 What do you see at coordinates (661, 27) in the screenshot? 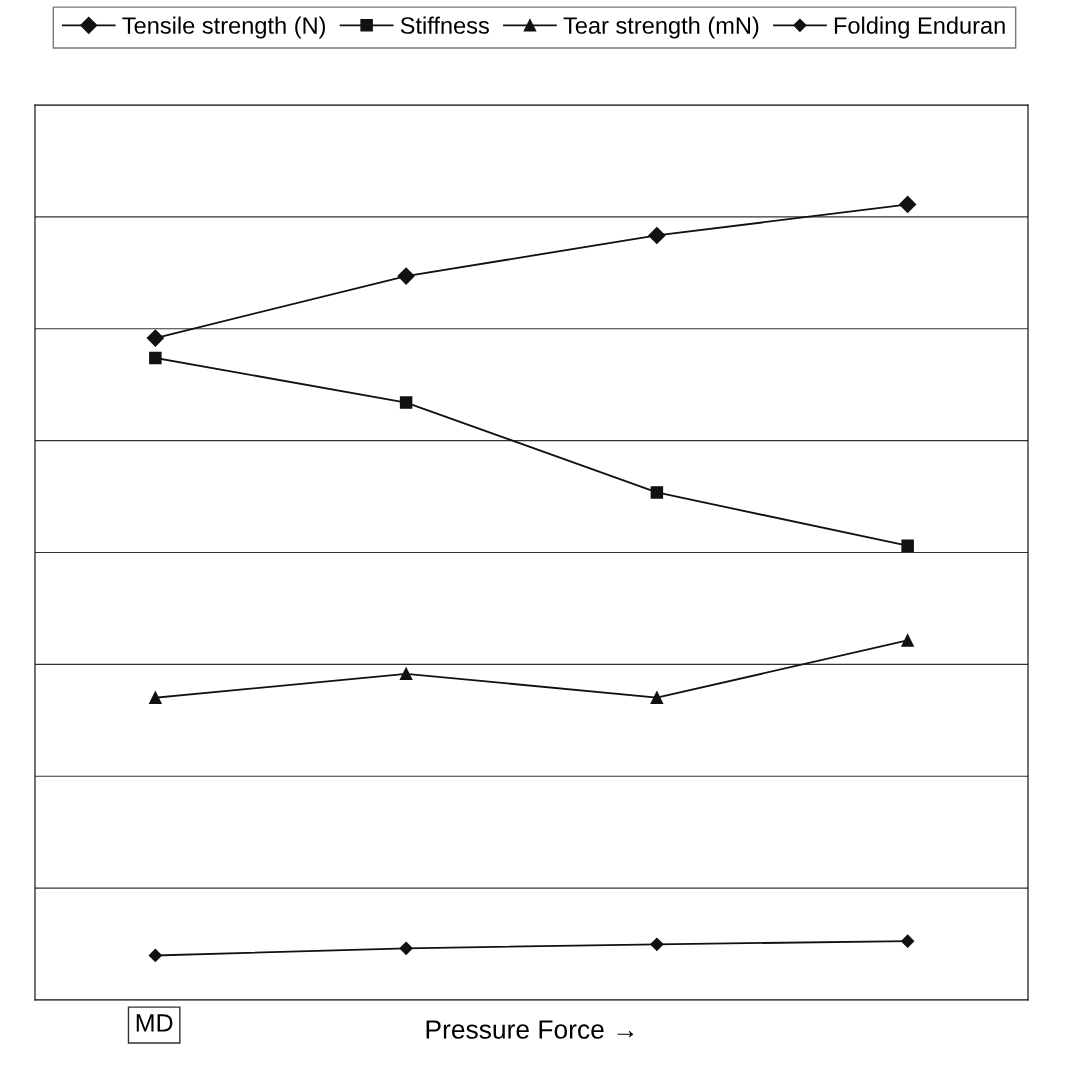
I see `legend-label: Tear strength (mN)` at bounding box center [661, 27].